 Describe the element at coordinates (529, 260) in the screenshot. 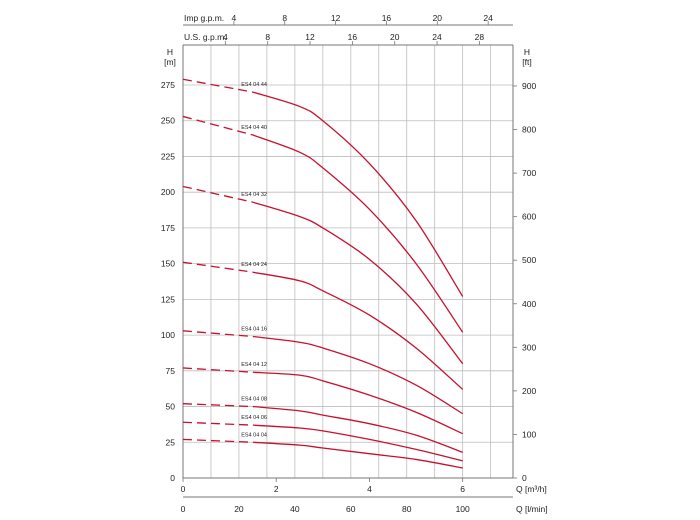

I see `right-tick-label: 500` at that location.